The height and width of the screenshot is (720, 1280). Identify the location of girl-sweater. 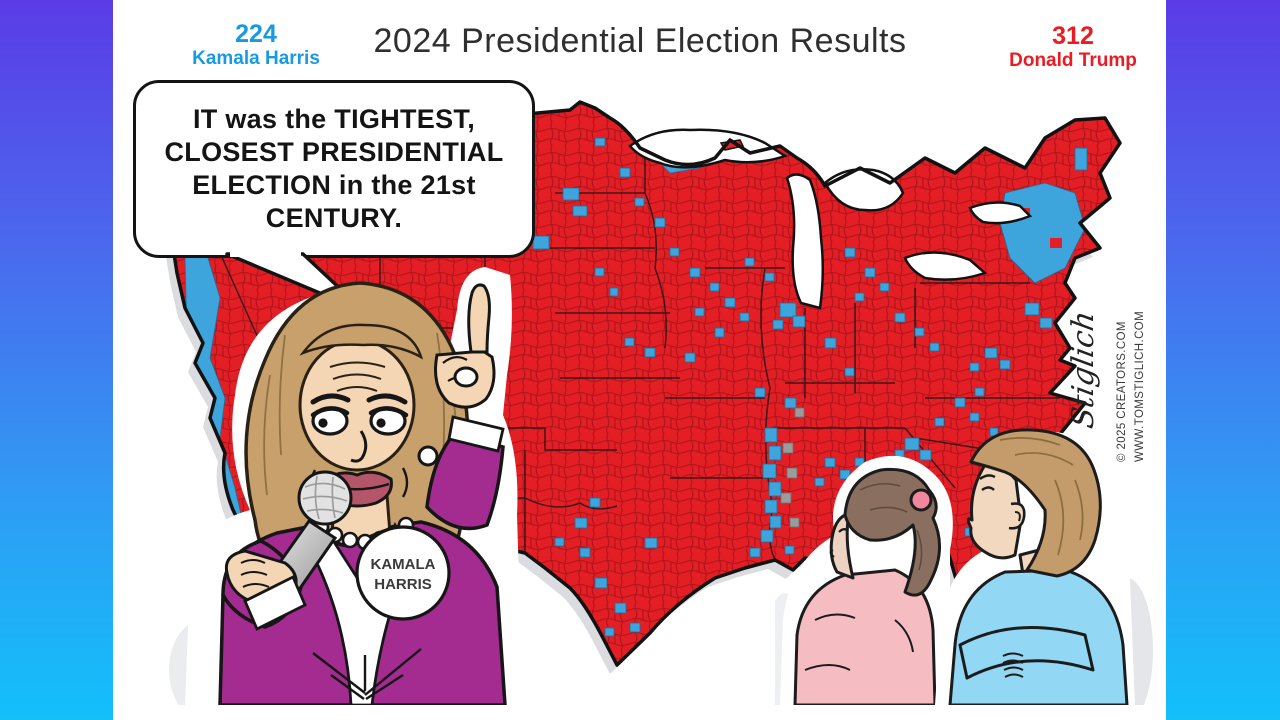
(865, 636).